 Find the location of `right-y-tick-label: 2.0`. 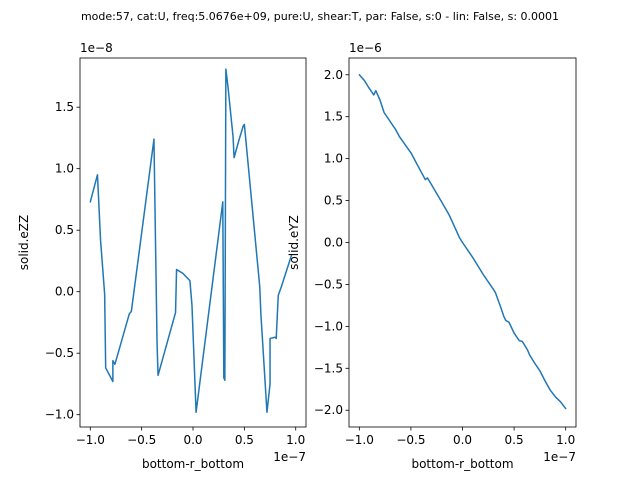

right-y-tick-label: 2.0 is located at coordinates (333, 75).